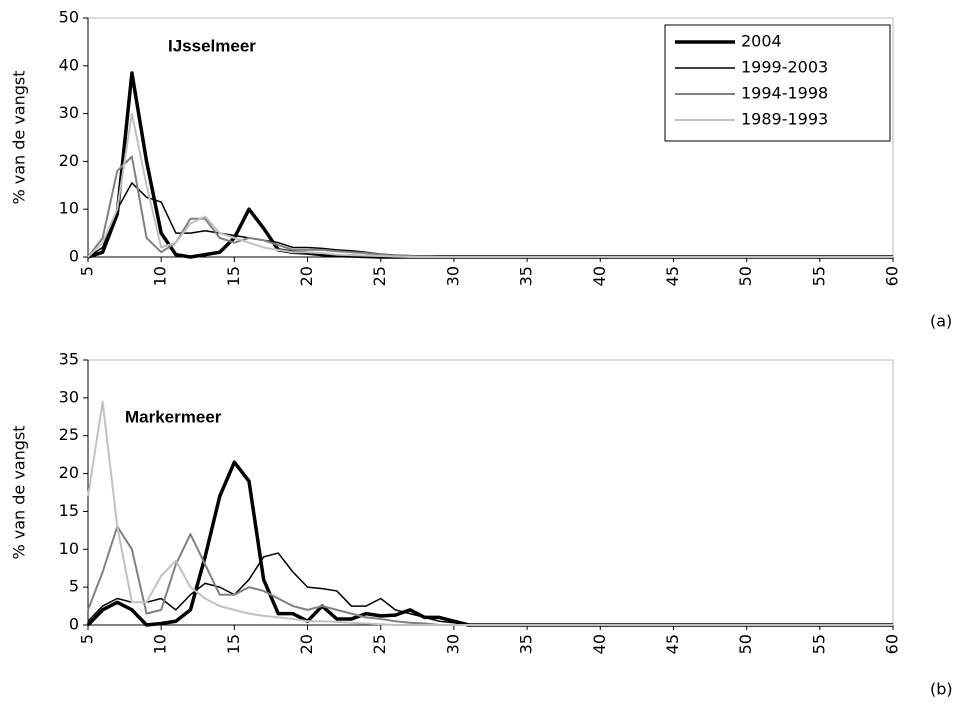 Image resolution: width=968 pixels, height=706 pixels. I want to click on legend-box, so click(777, 83).